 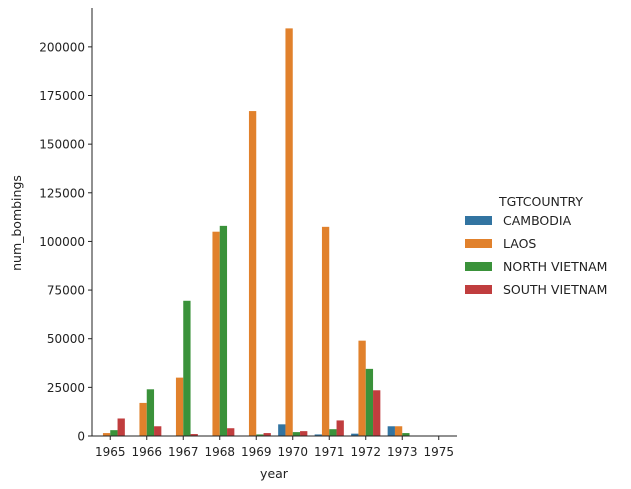 I want to click on bar-cambodia-1973, so click(x=391, y=431).